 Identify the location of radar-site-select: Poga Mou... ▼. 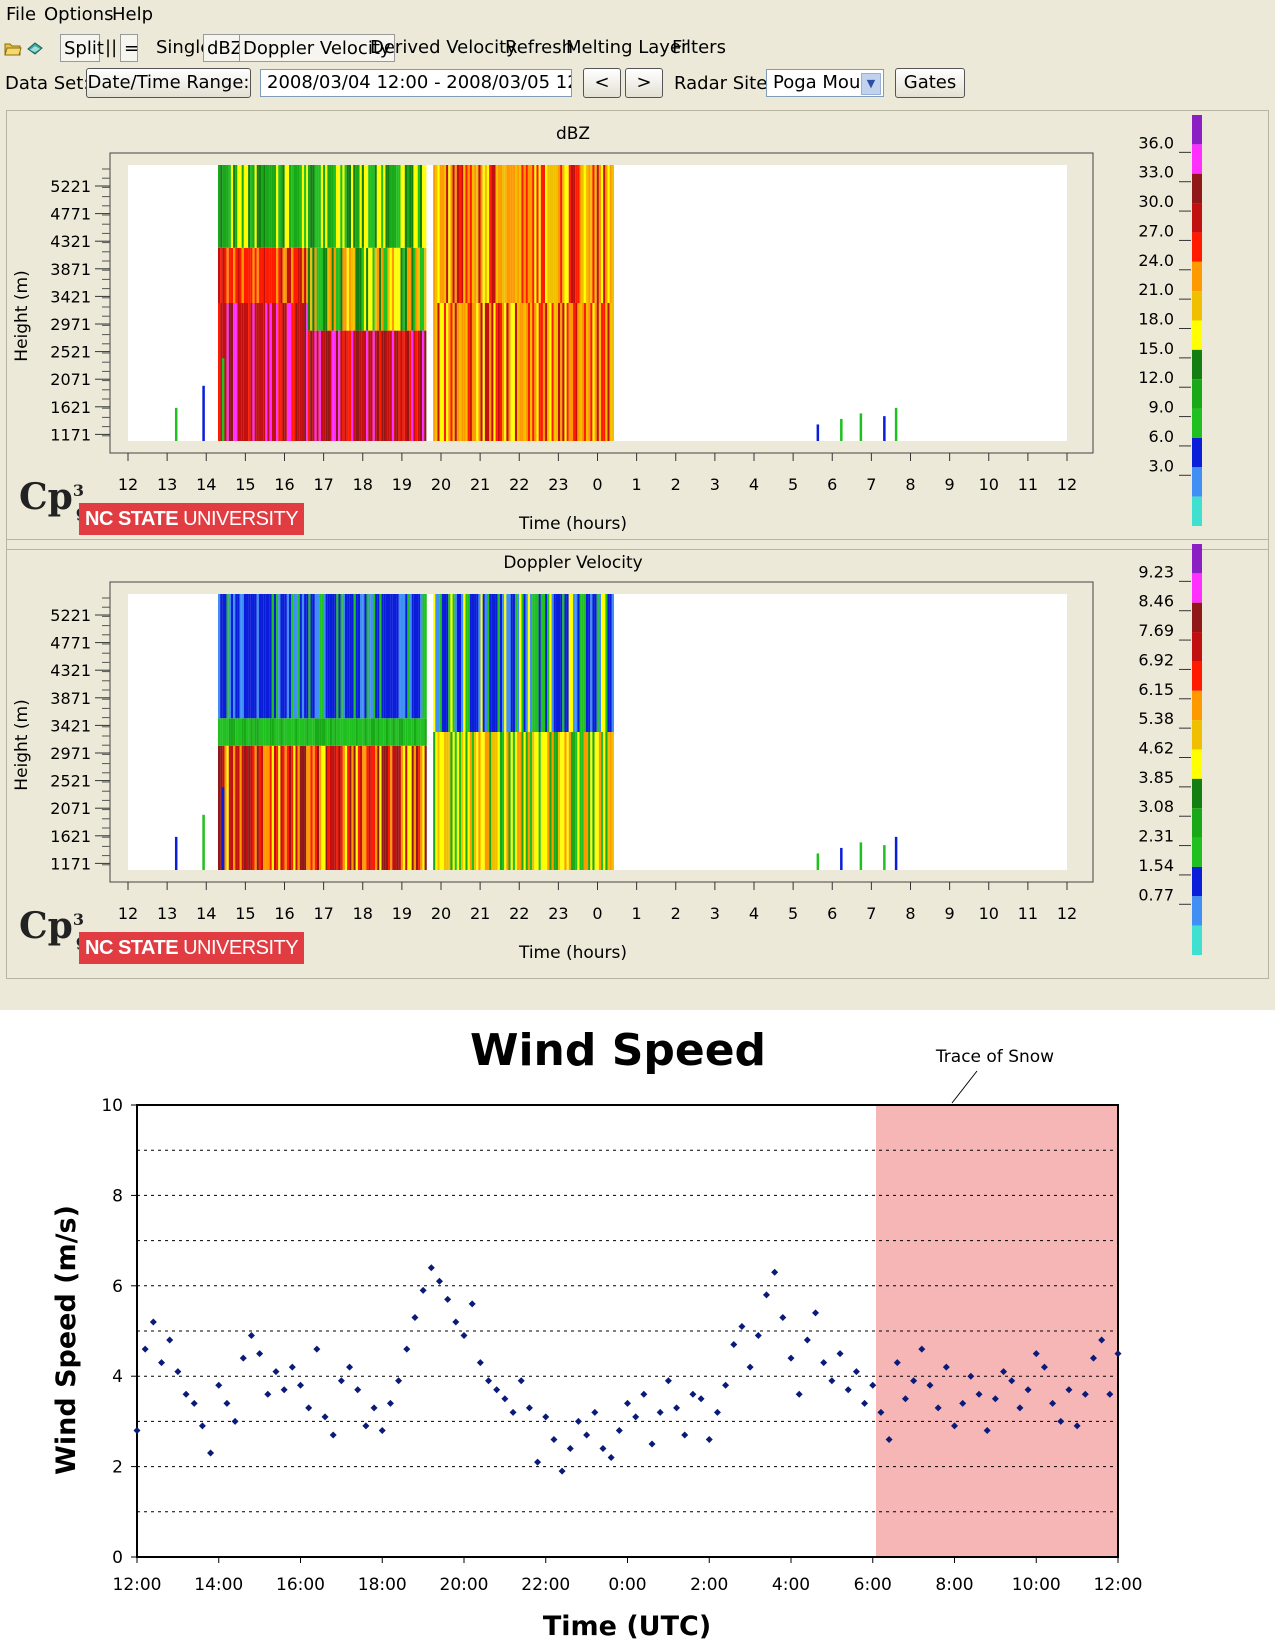
(825, 83).